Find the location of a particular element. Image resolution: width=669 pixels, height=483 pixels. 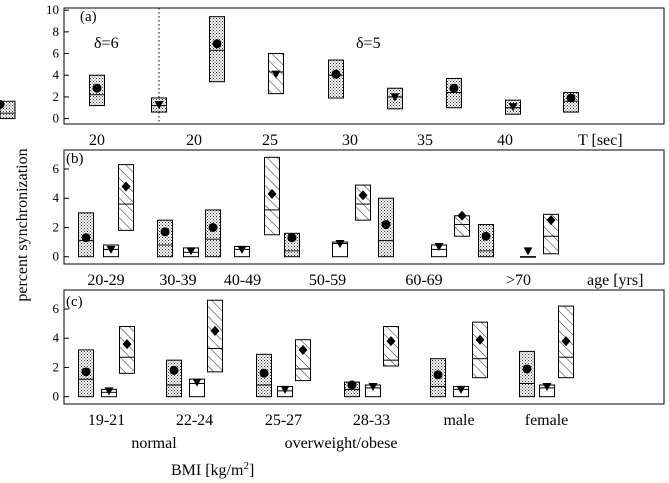

category-label: 22-24 is located at coordinates (194, 420).